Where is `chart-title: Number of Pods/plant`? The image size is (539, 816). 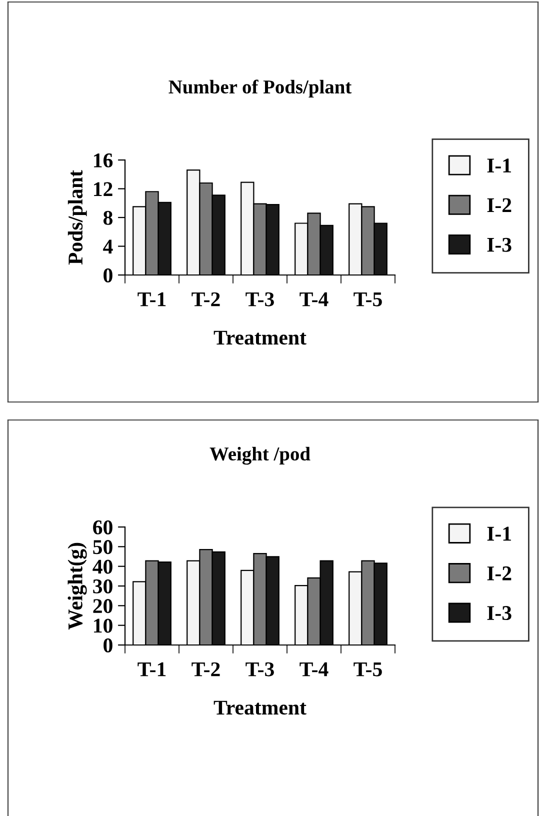
chart-title: Number of Pods/plant is located at coordinates (260, 89).